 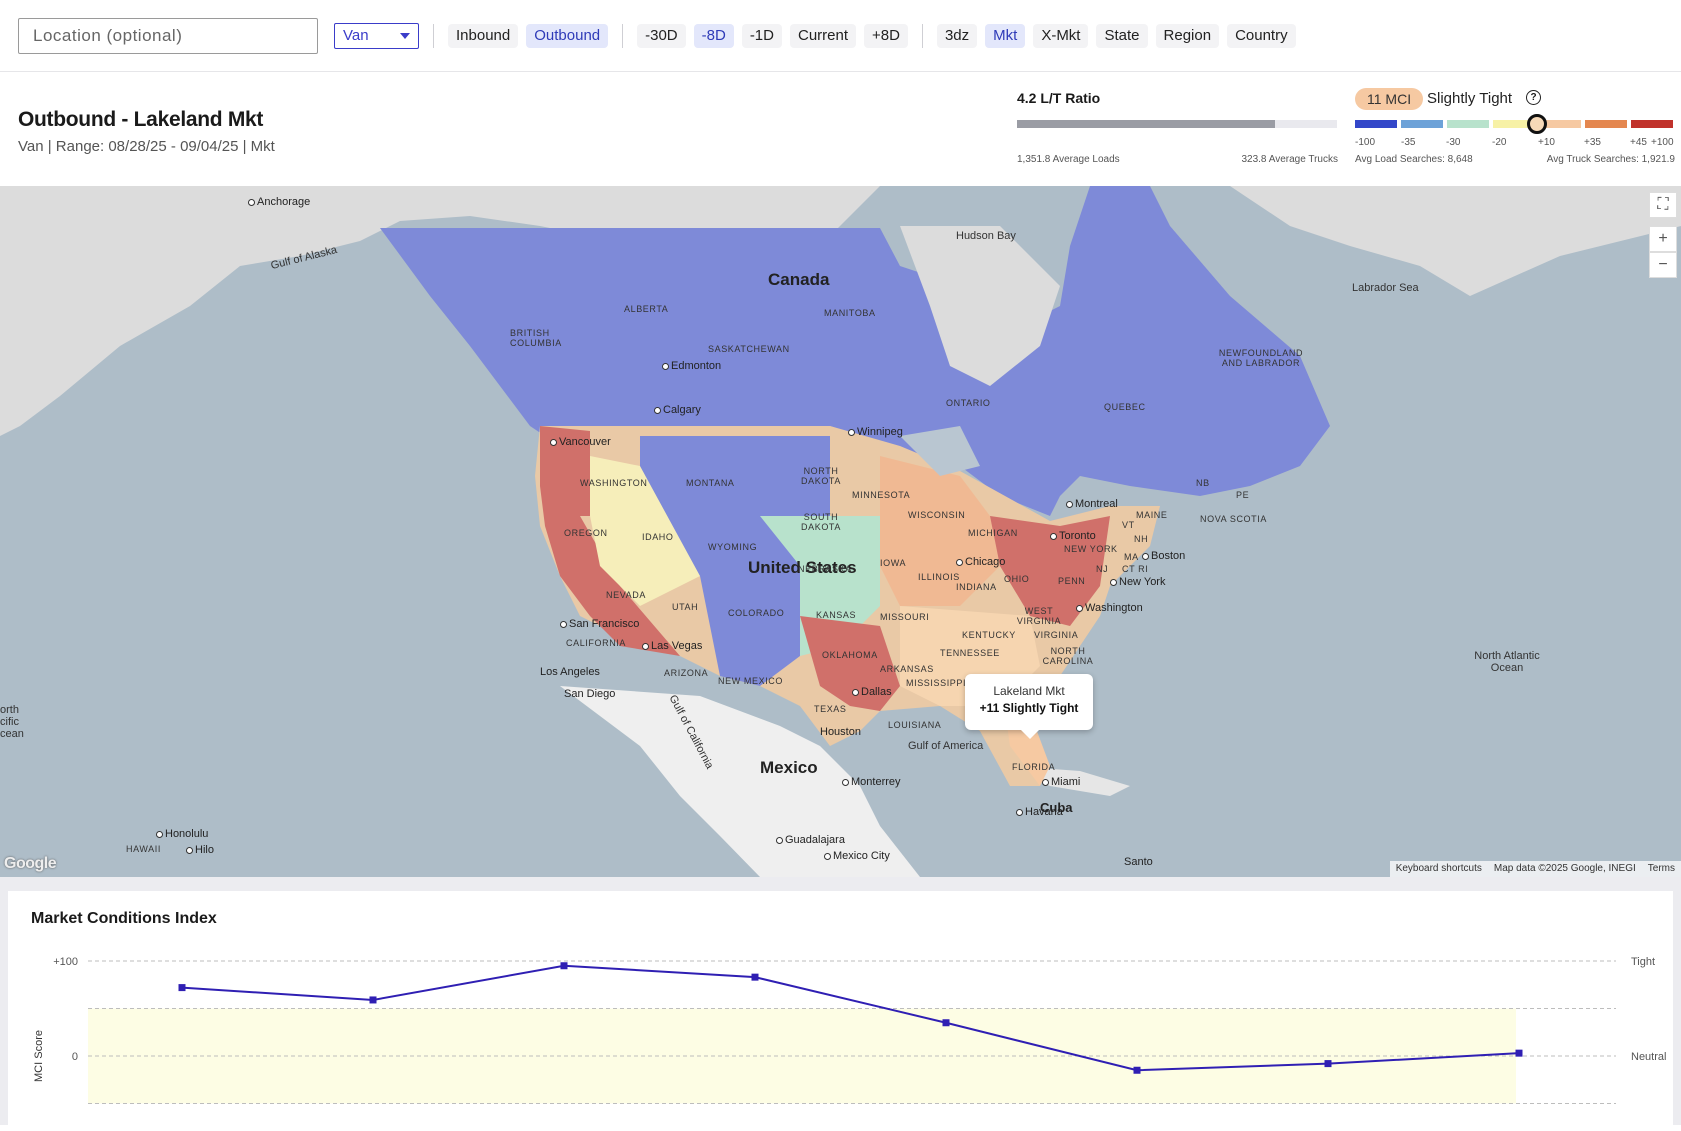 I want to click on city-hilo: Hilo, so click(x=200, y=850).